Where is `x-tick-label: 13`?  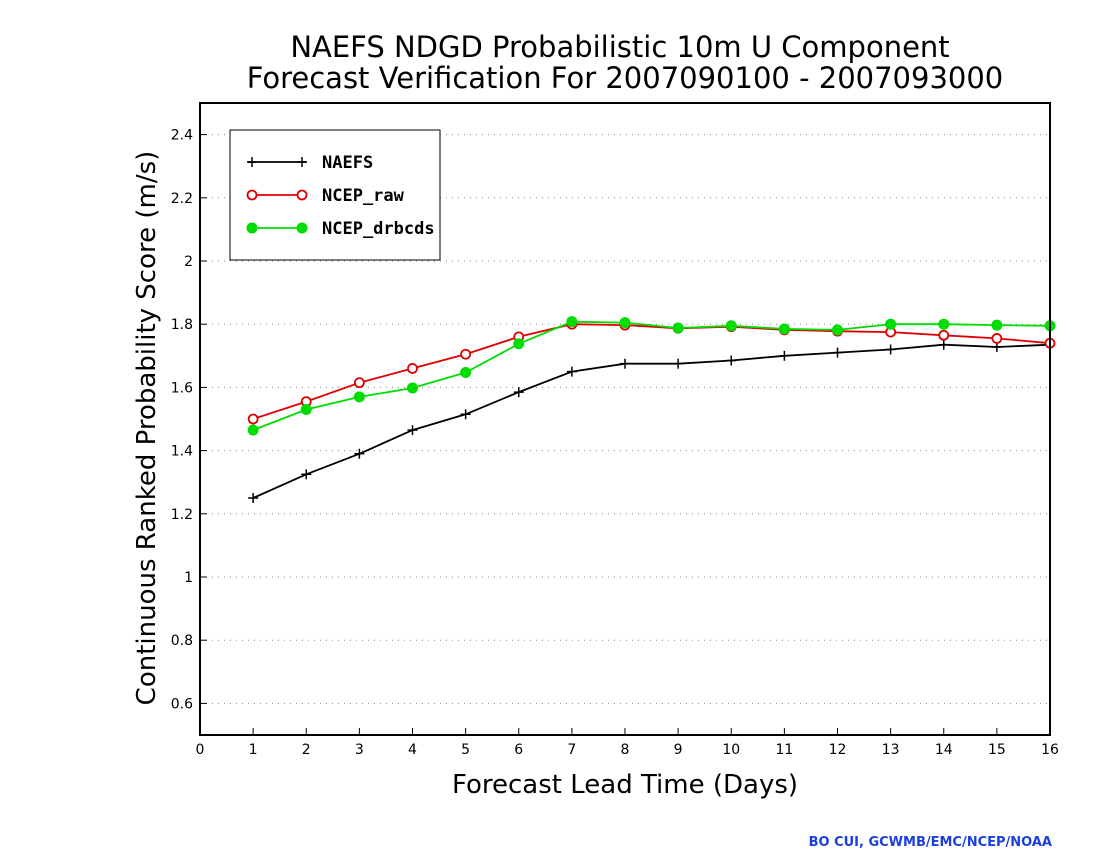 x-tick-label: 13 is located at coordinates (891, 750).